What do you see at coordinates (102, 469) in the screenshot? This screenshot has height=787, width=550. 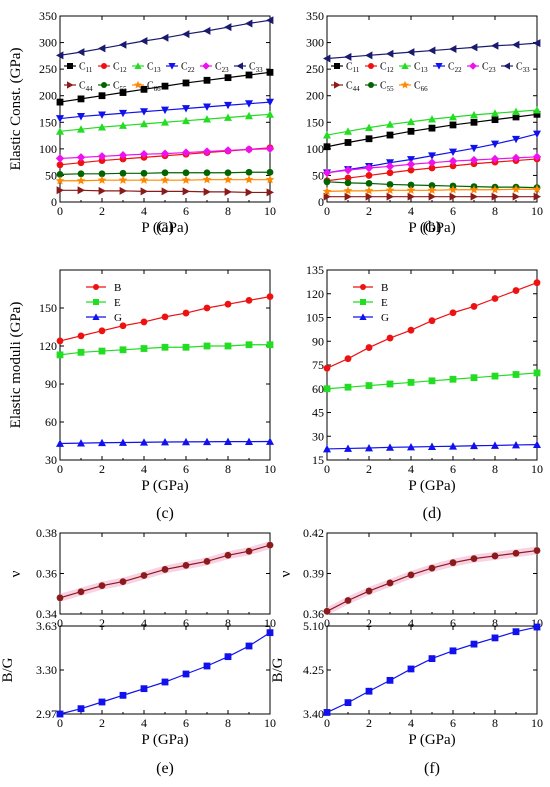 I see `x-tick-label: 2` at bounding box center [102, 469].